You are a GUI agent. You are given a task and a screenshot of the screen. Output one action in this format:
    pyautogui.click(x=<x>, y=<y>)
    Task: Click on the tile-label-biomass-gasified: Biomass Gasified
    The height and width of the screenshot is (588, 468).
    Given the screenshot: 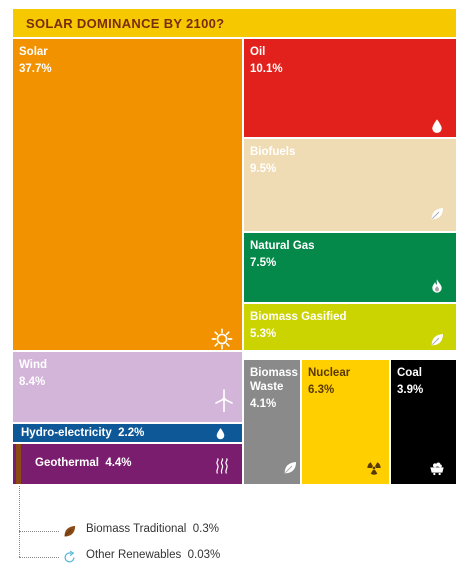 What is the action you would take?
    pyautogui.click(x=298, y=317)
    